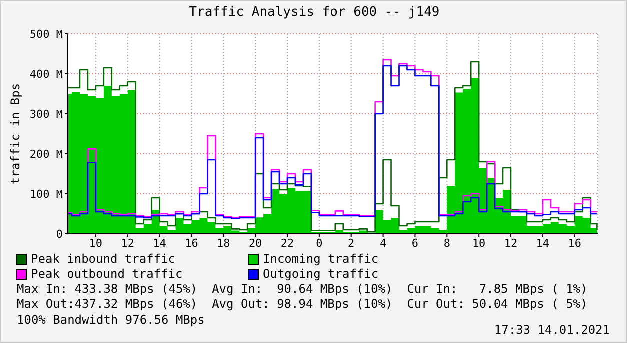 Image resolution: width=627 pixels, height=343 pixels. Describe the element at coordinates (321, 259) in the screenshot. I see `legend-label: Incoming traffic` at that location.